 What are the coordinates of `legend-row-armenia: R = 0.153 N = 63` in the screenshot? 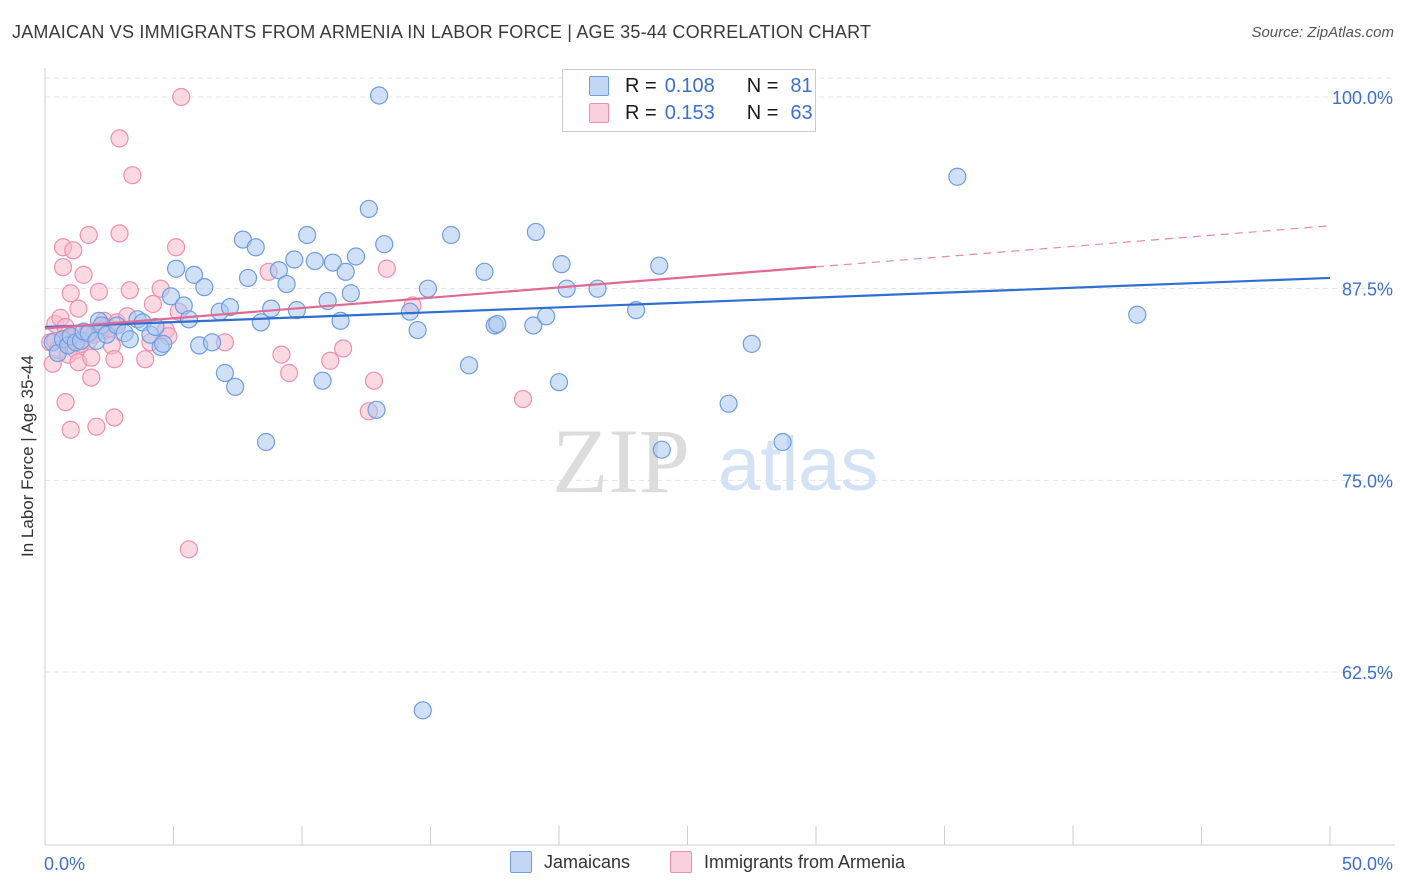 It's located at (701, 113).